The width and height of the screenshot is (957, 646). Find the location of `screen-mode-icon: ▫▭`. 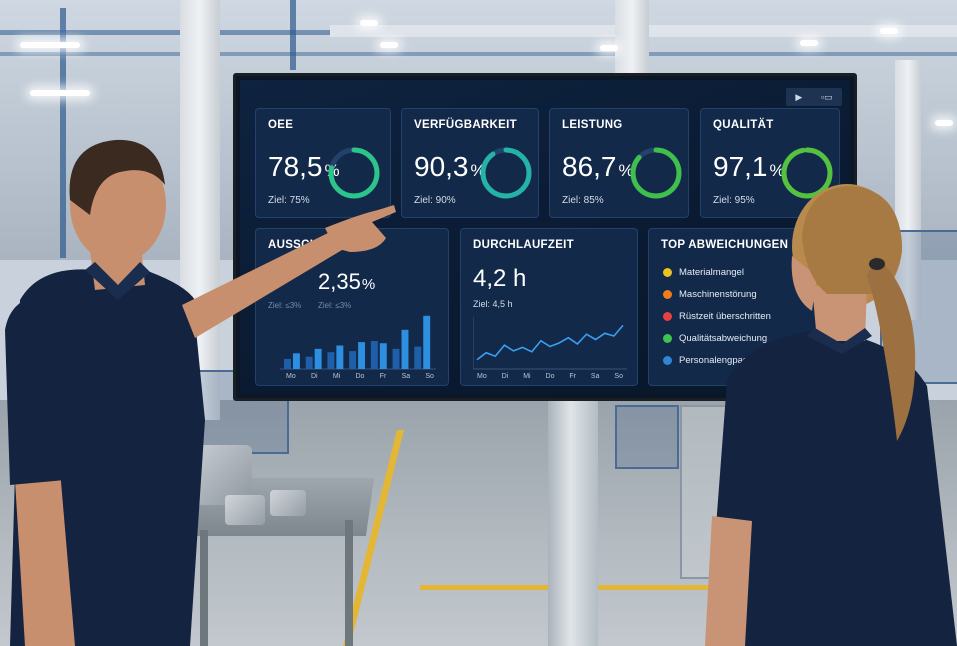

screen-mode-icon: ▫▭ is located at coordinates (826, 96).